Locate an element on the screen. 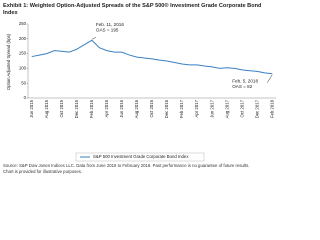  y-tick-label: 100 is located at coordinates (23, 68).